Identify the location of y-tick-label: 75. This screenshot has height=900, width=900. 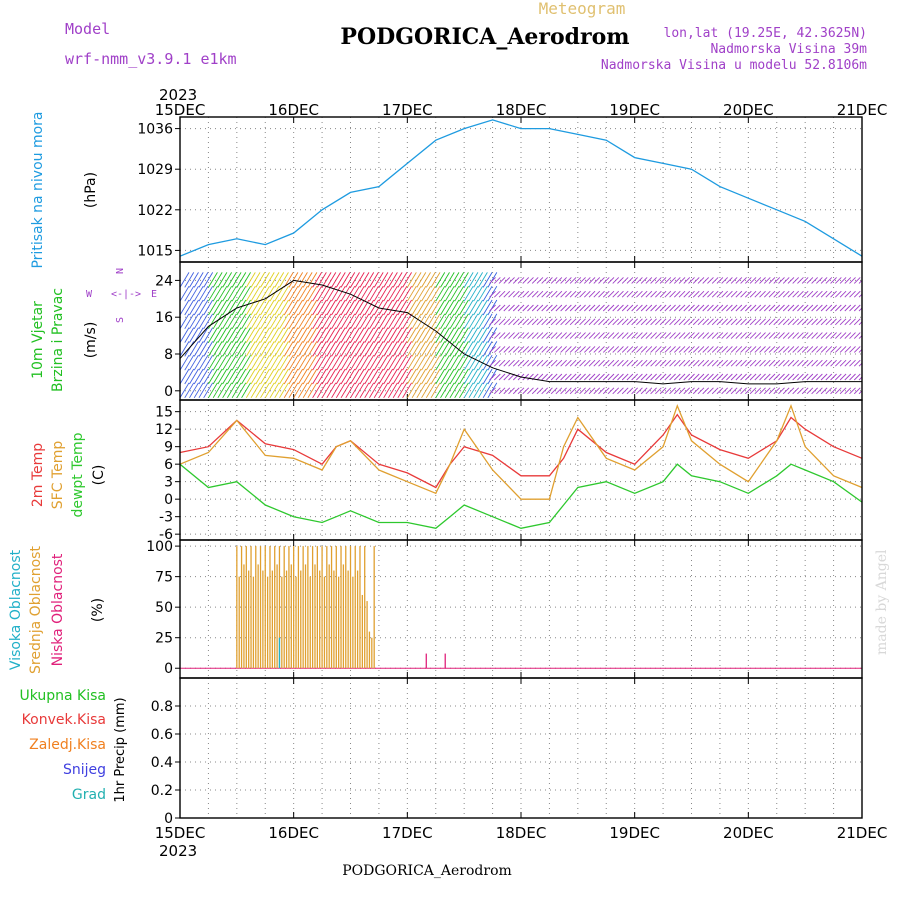
(164, 578).